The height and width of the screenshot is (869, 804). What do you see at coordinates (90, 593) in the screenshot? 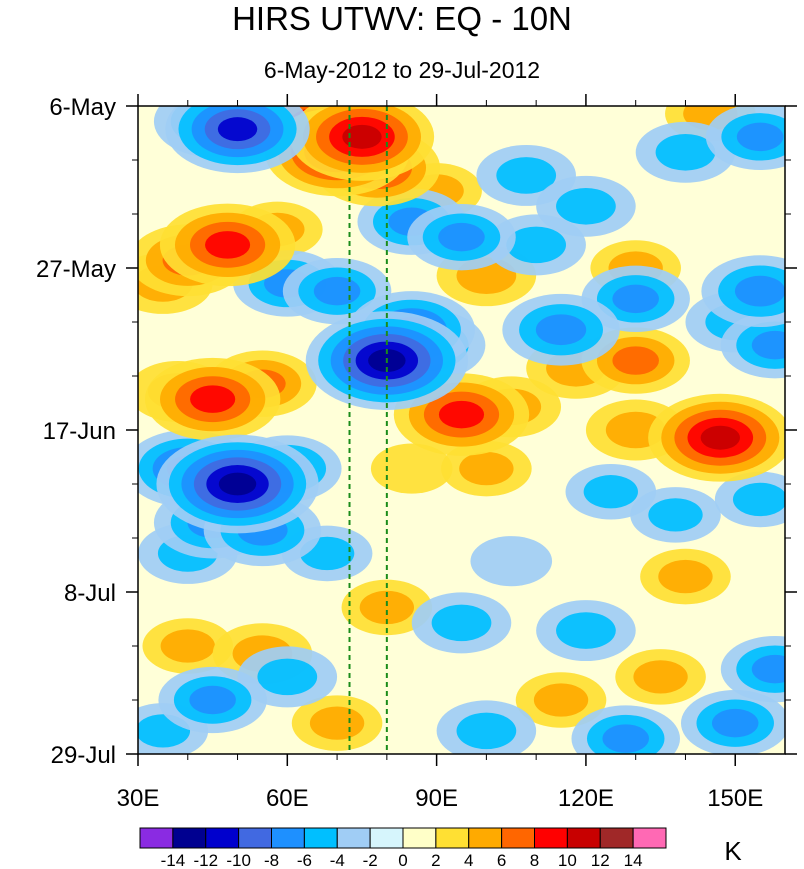
I see `y-tick-label: 8-Jul` at bounding box center [90, 593].